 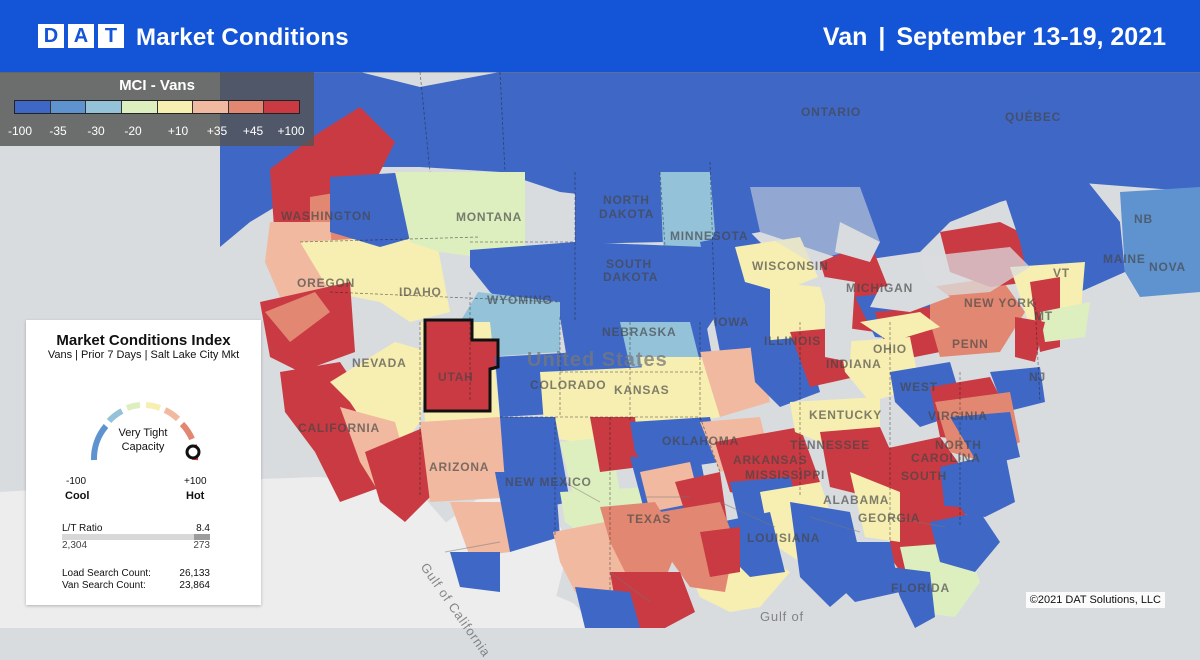 What do you see at coordinates (701, 441) in the screenshot?
I see `map-label-oklahoma: OKLAHOMA` at bounding box center [701, 441].